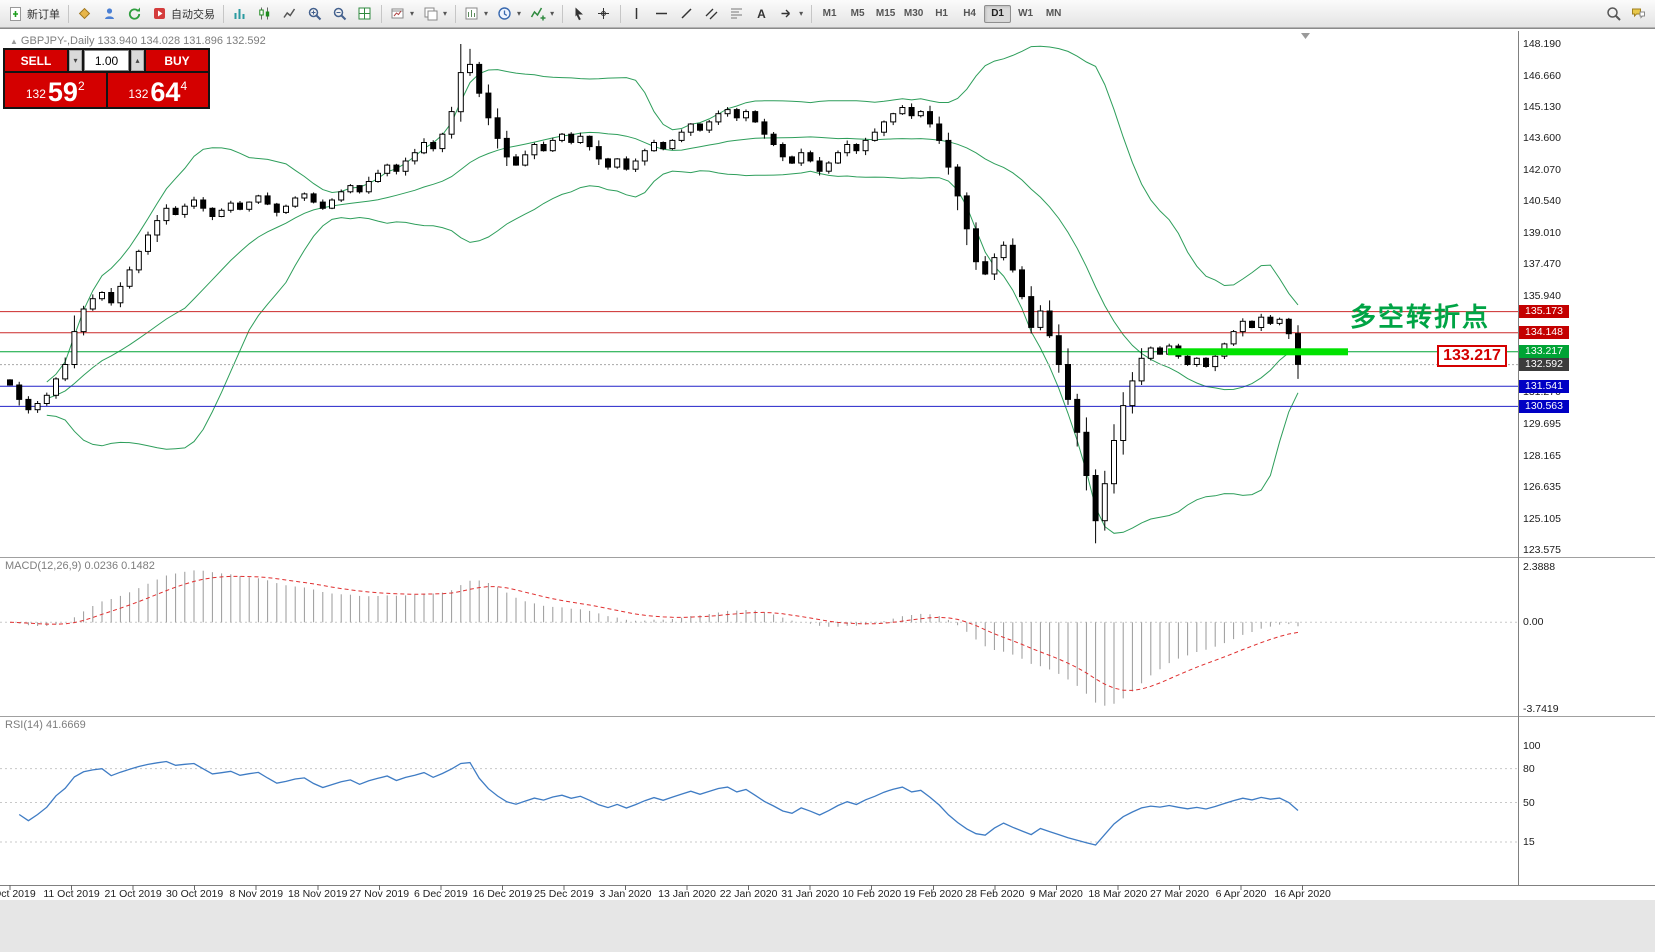 The image size is (1655, 952). I want to click on timeframe-h1-button: H1, so click(941, 13).